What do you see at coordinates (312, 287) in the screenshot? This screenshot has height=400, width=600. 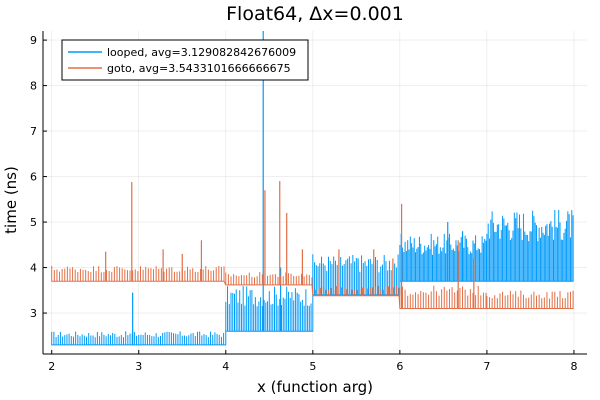 I see `series-line` at bounding box center [312, 287].